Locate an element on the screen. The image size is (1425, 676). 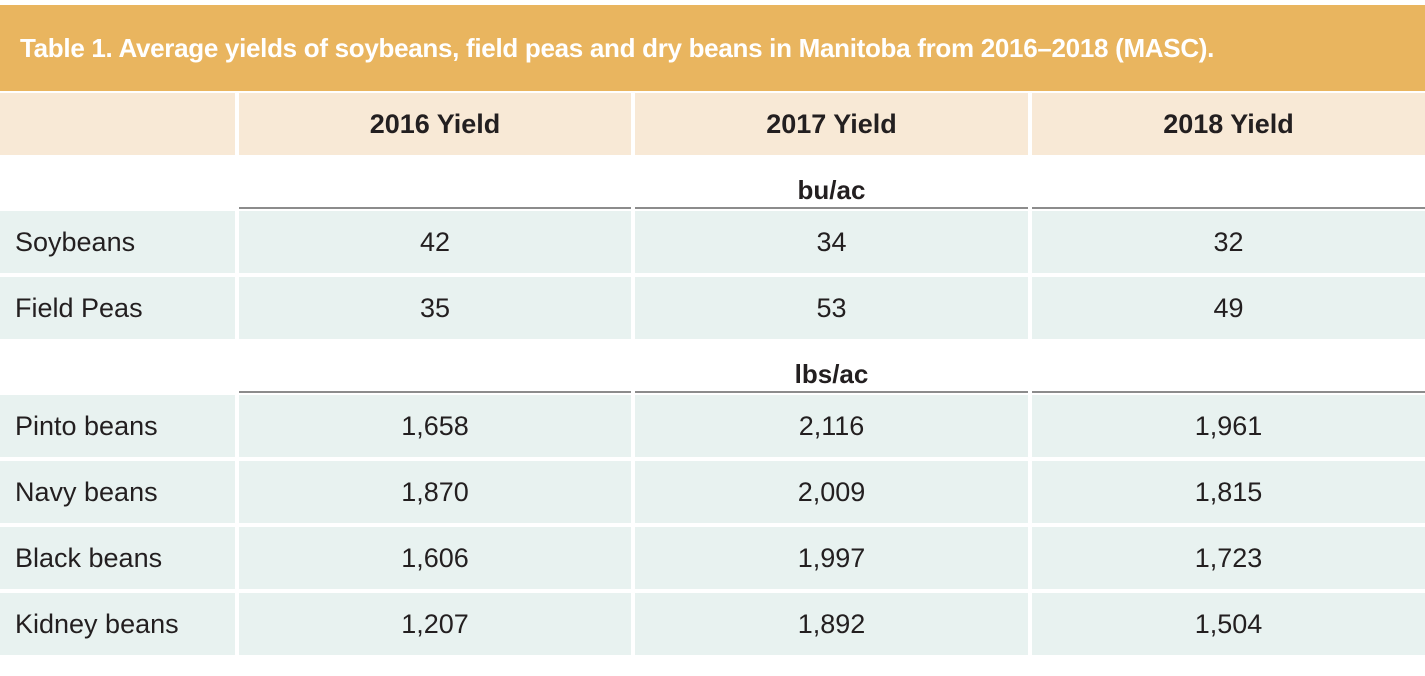
table-row-kidney-beans: Kidney beans 1,207 1,892 1,504 is located at coordinates (712, 624).